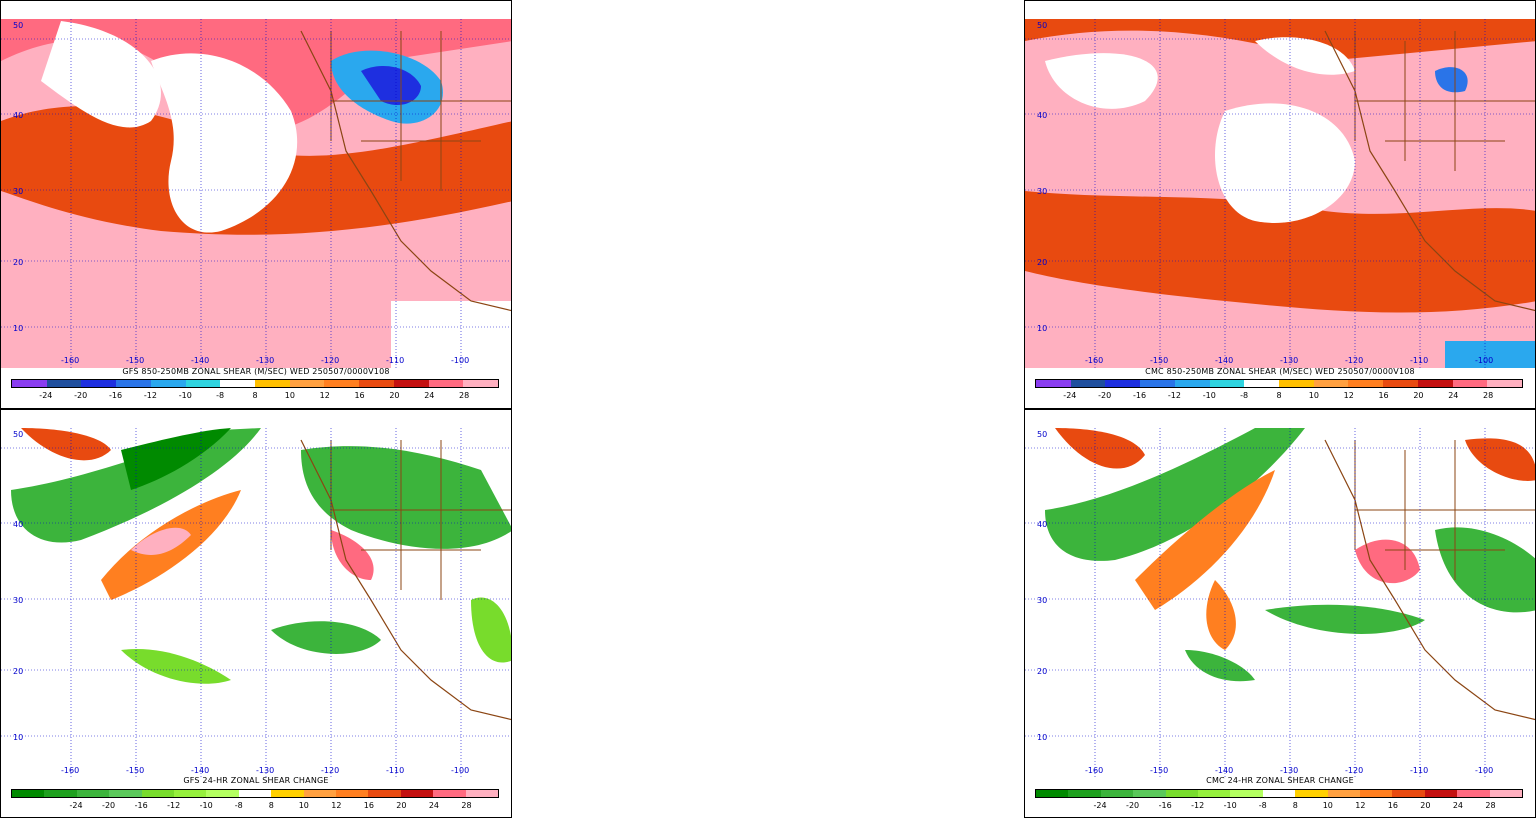  I want to click on panel-caption: GFS 24-HR ZONAL SHEAR CHANGE, so click(256, 780).